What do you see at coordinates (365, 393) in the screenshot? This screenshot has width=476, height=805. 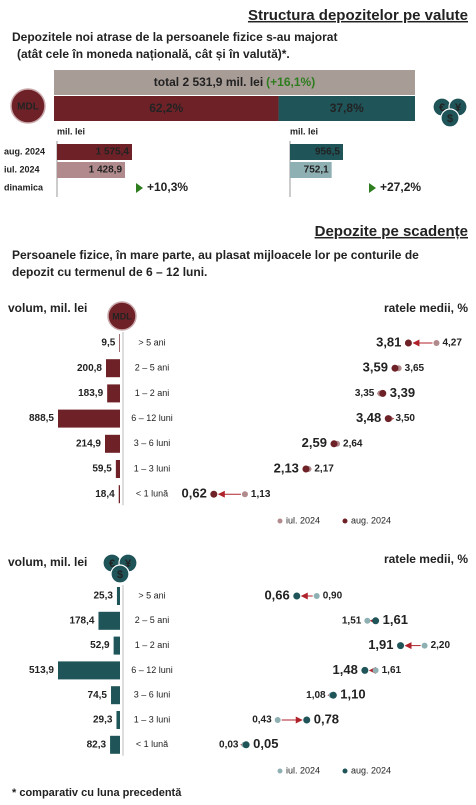 I see `rate-label-jul: 3,35` at bounding box center [365, 393].